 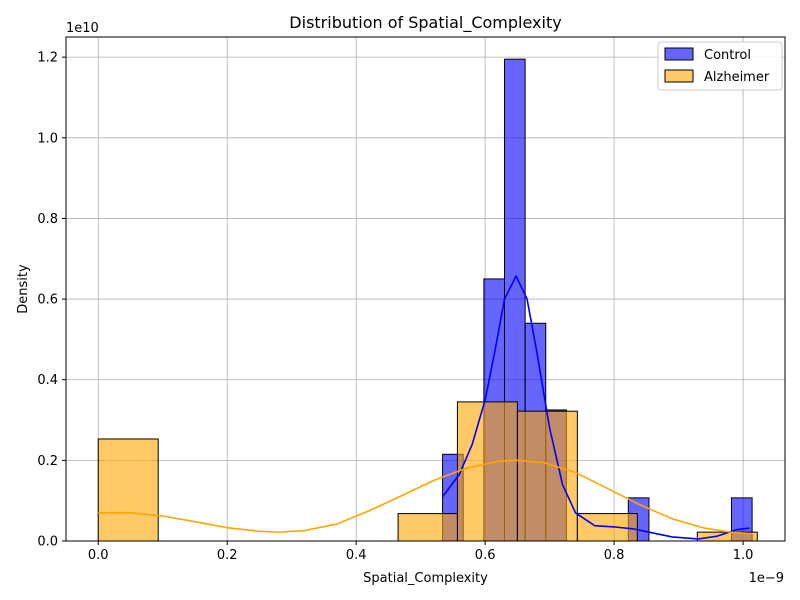 I want to click on y-tick-label: 1.2, so click(x=47, y=58).